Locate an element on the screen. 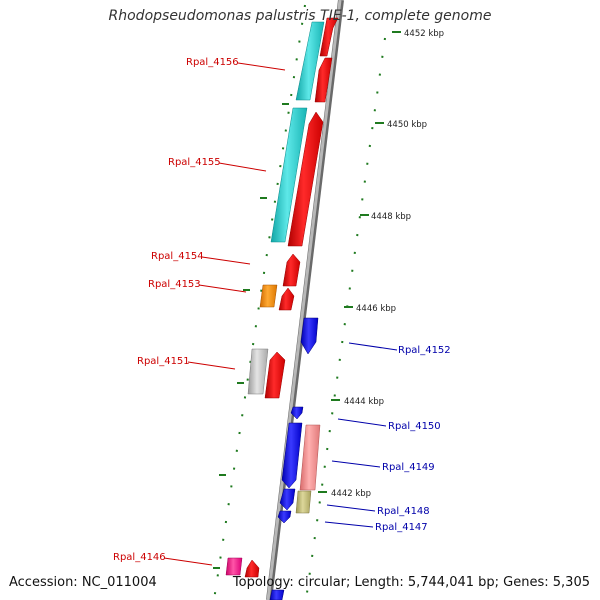 Image resolution: width=600 pixels, height=600 pixels. gene-rpal-4155-red is located at coordinates (305, 179).